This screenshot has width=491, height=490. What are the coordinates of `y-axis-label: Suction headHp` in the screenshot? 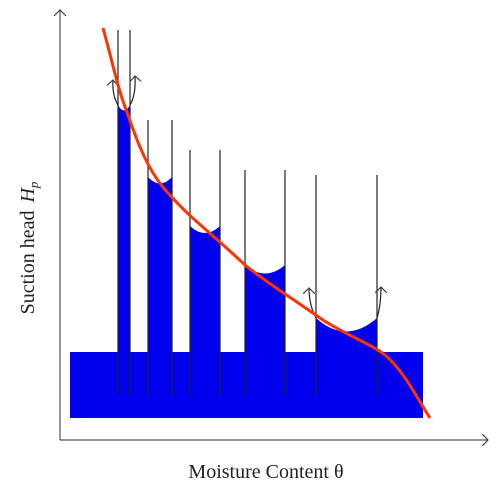 It's located at (29, 247).